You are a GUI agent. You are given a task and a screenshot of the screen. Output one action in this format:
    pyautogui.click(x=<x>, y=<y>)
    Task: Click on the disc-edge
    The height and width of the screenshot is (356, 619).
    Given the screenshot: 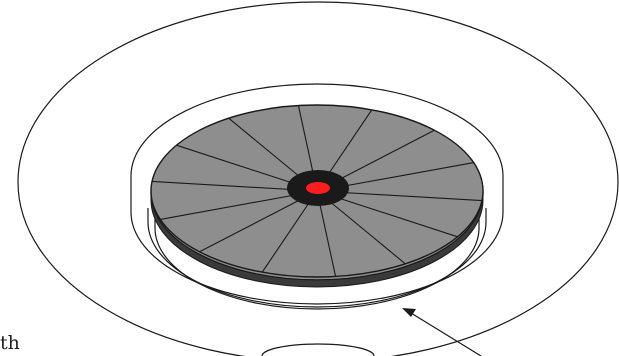 What is the action you would take?
    pyautogui.click(x=317, y=240)
    